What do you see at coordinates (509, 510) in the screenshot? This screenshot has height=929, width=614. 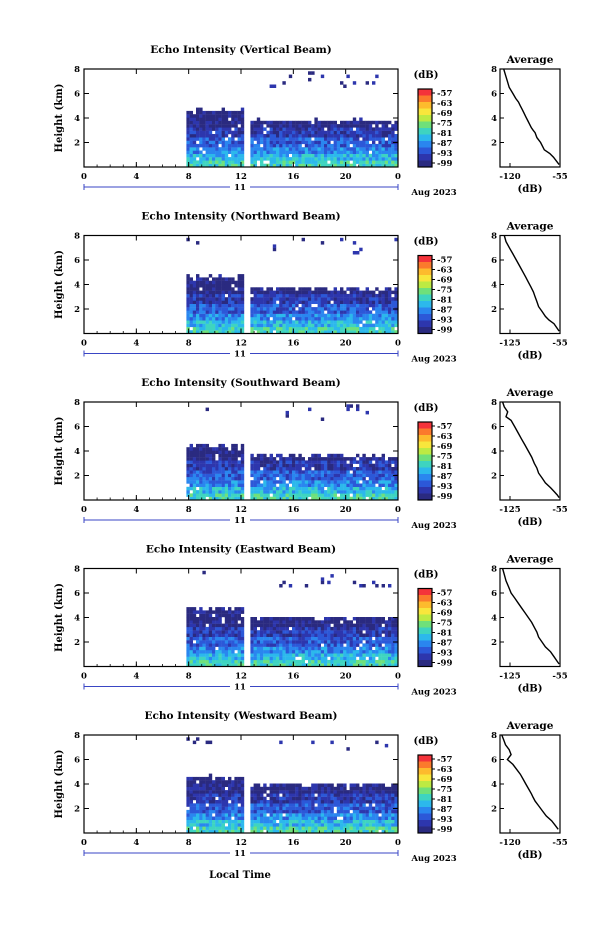 I see `profile-x-tick-label: -125` at bounding box center [509, 510].